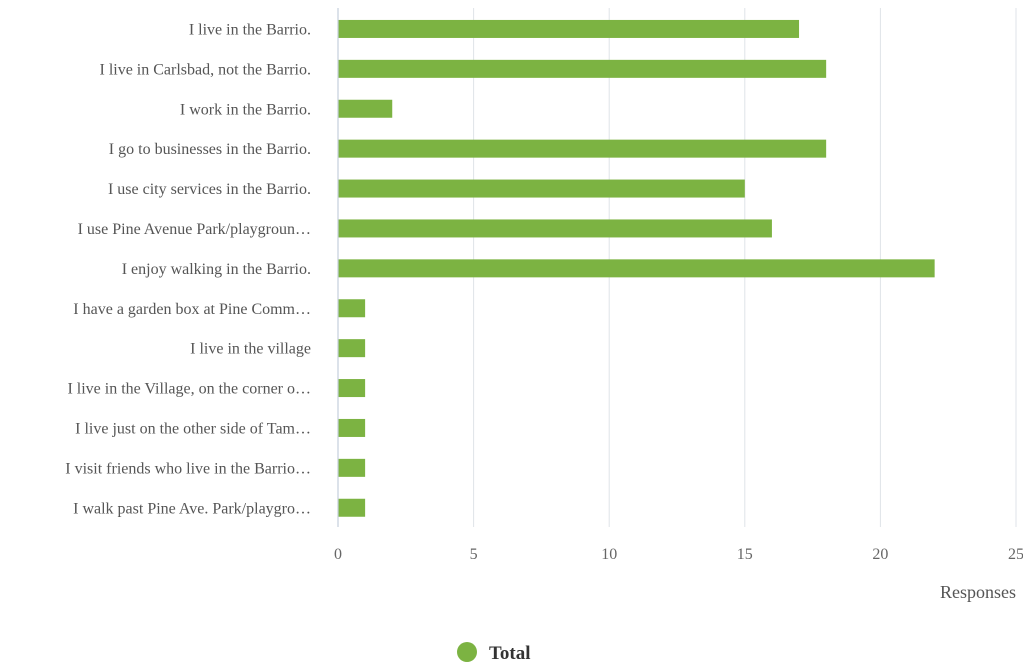  I want to click on x-axis-title: Responses, so click(978, 592).